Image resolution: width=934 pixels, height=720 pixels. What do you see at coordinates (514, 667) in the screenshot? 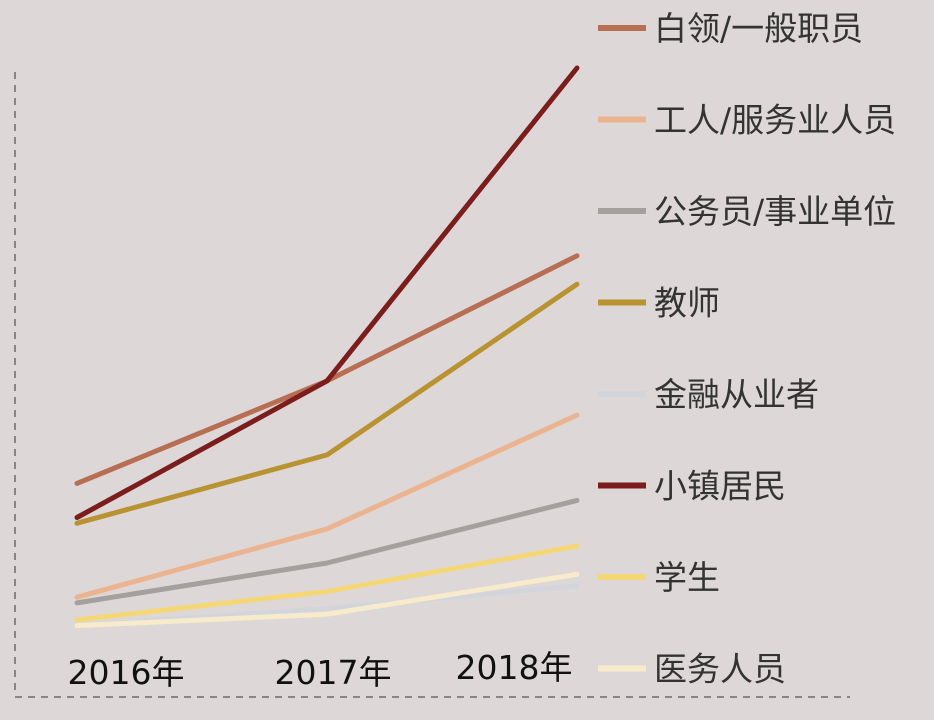
I see `x-tick-label: 2018年` at bounding box center [514, 667].